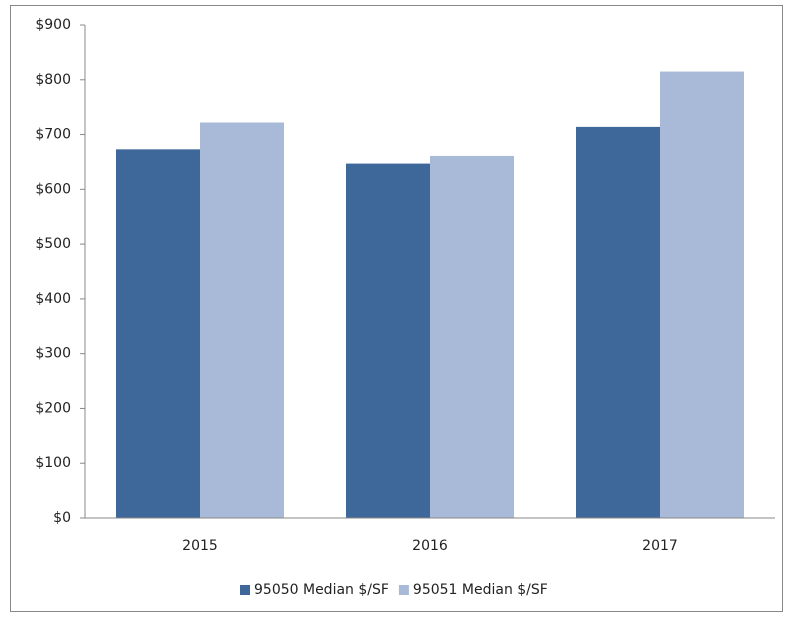 The height and width of the screenshot is (617, 788). Describe the element at coordinates (321, 590) in the screenshot. I see `legend-label: 95050 Median $/SF` at that location.